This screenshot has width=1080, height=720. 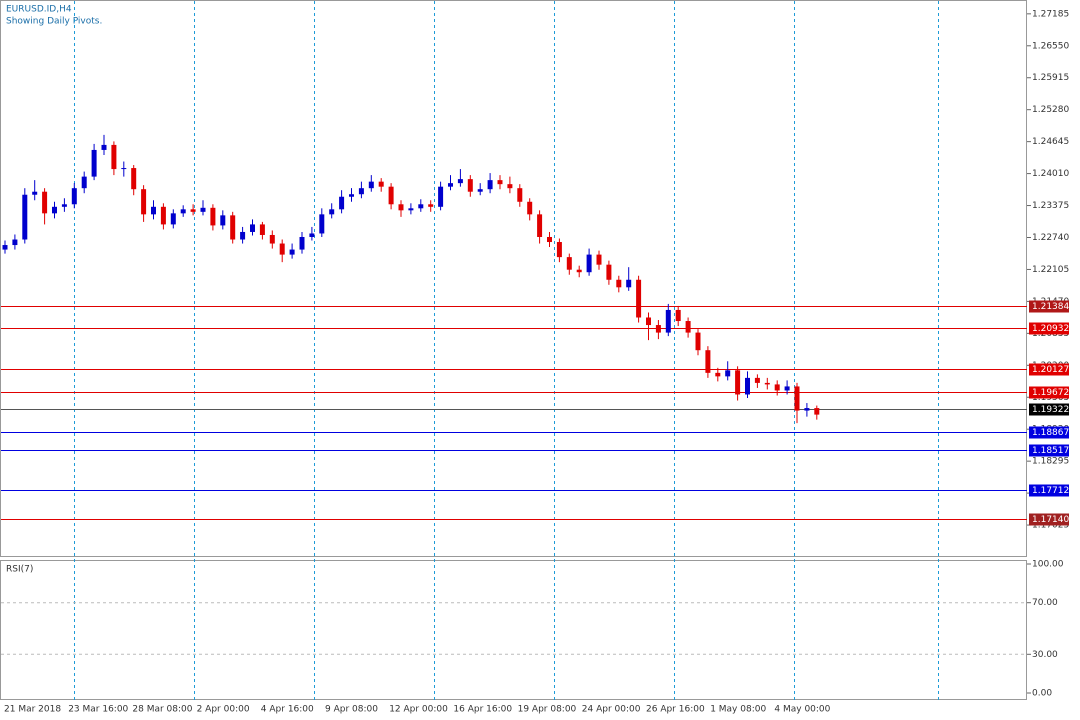 What do you see at coordinates (802, 710) in the screenshot?
I see `x-tick-label: 4 May 00:00` at bounding box center [802, 710].